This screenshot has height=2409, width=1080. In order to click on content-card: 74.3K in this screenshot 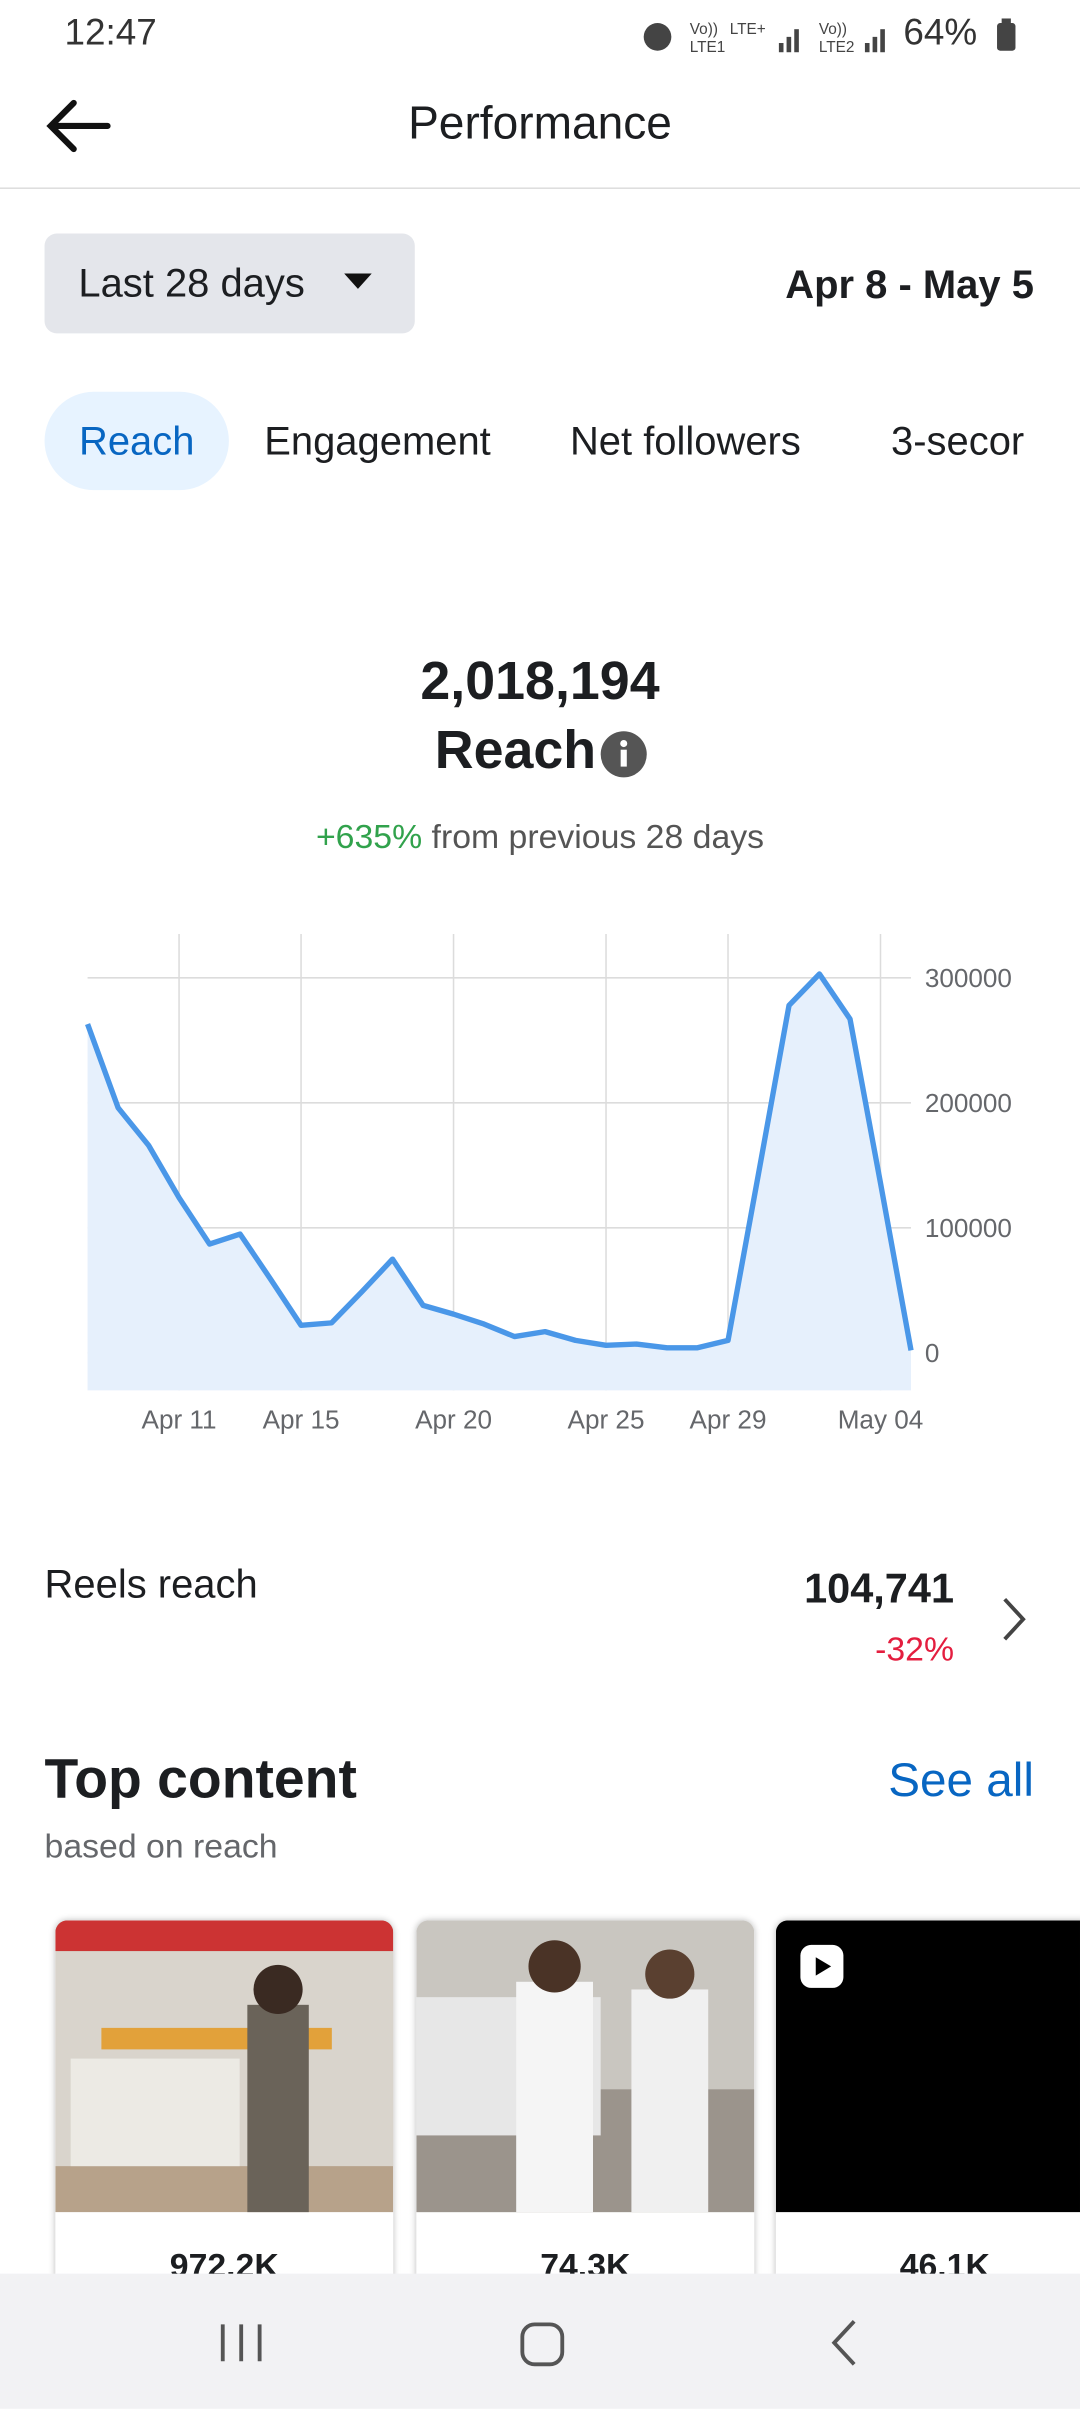, I will do `click(585, 2120)`.